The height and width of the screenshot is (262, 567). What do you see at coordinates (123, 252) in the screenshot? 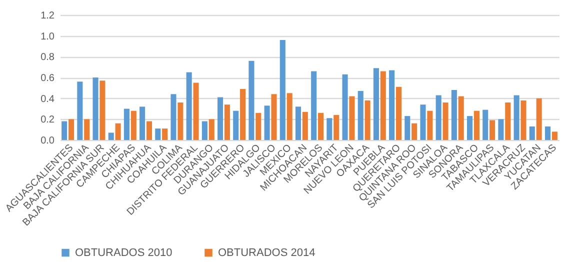
I see `legend-label: OBTURADOS 2010` at bounding box center [123, 252].